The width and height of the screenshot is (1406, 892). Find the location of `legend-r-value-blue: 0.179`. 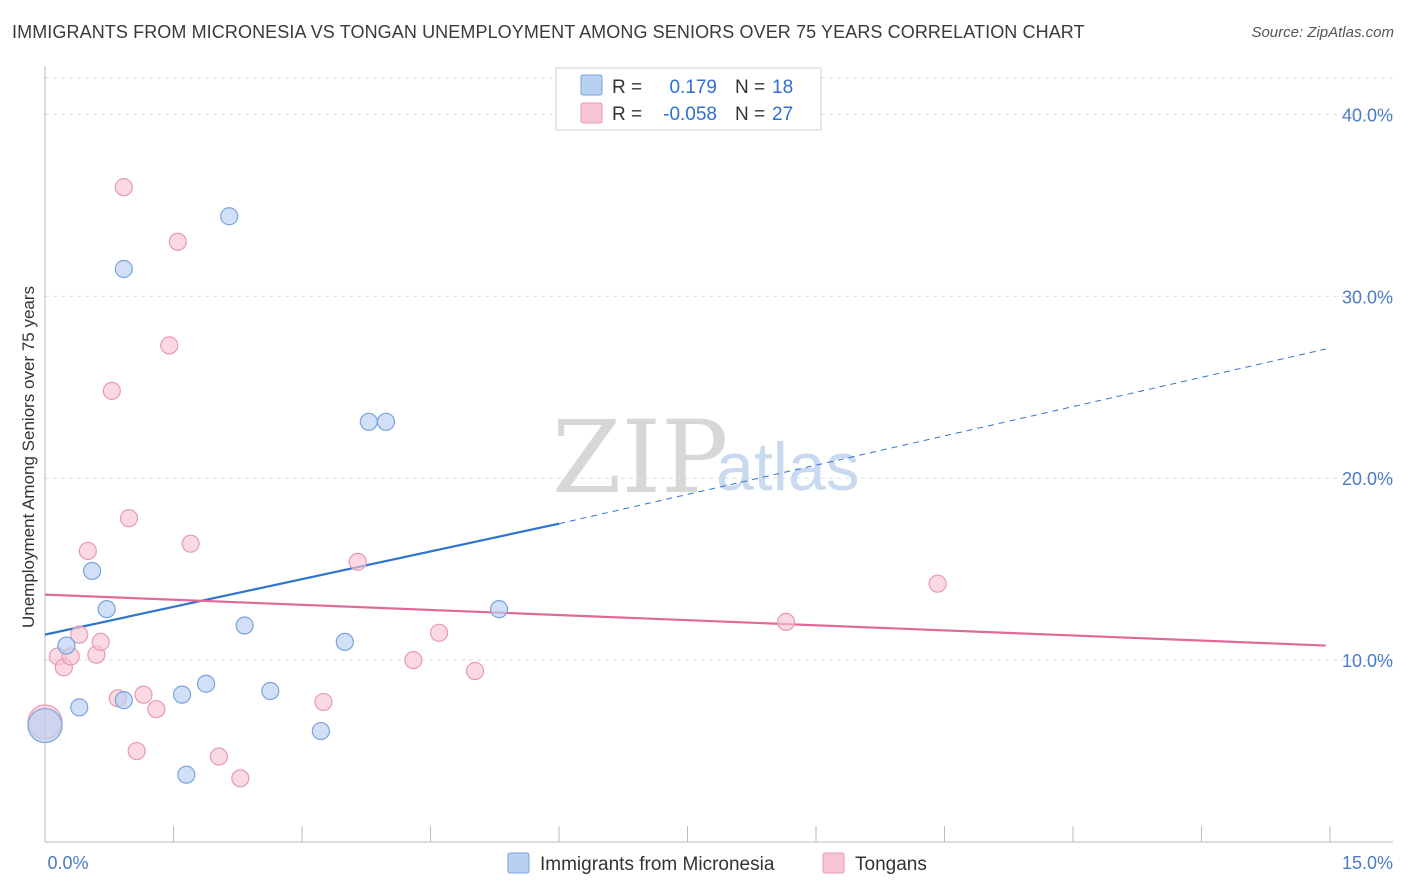

legend-r-value-blue: 0.179 is located at coordinates (693, 87).